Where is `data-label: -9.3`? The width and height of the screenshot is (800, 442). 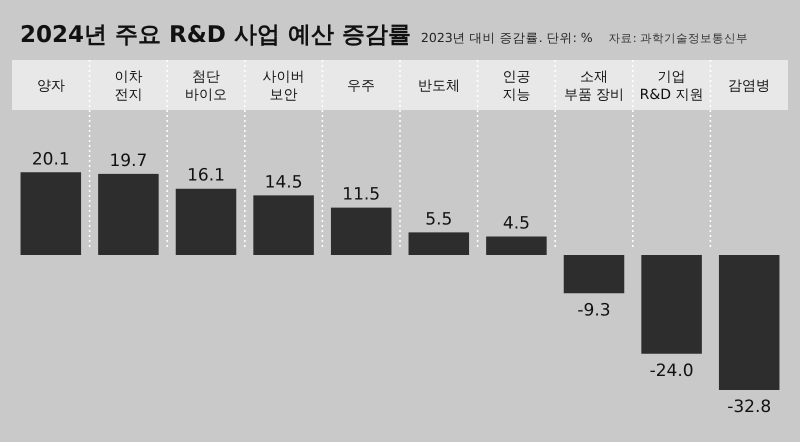 data-label: -9.3 is located at coordinates (594, 310).